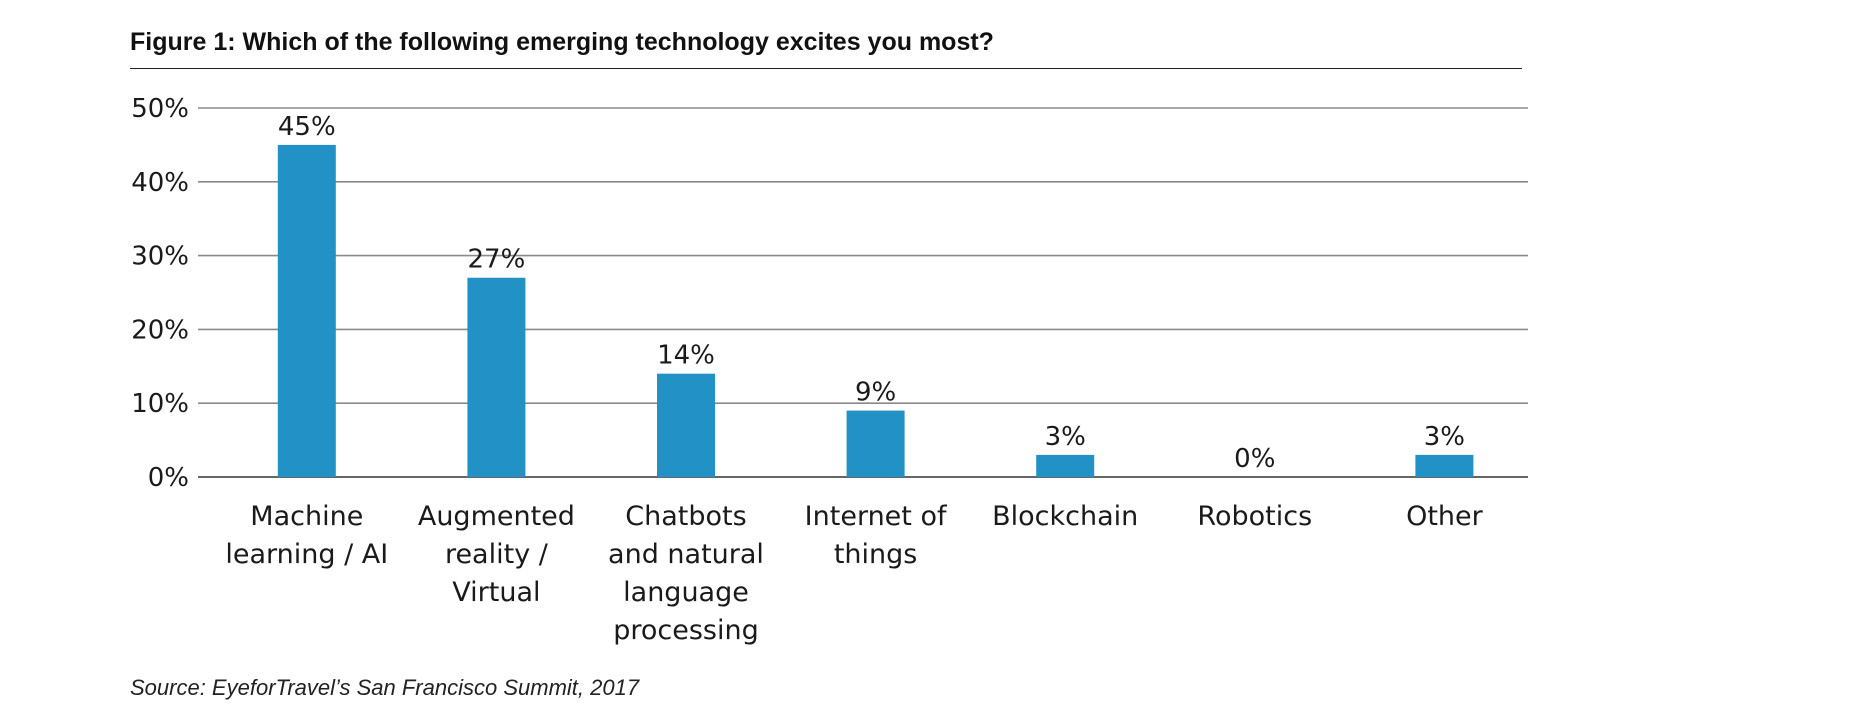  Describe the element at coordinates (497, 260) in the screenshot. I see `data-label: 27%` at that location.